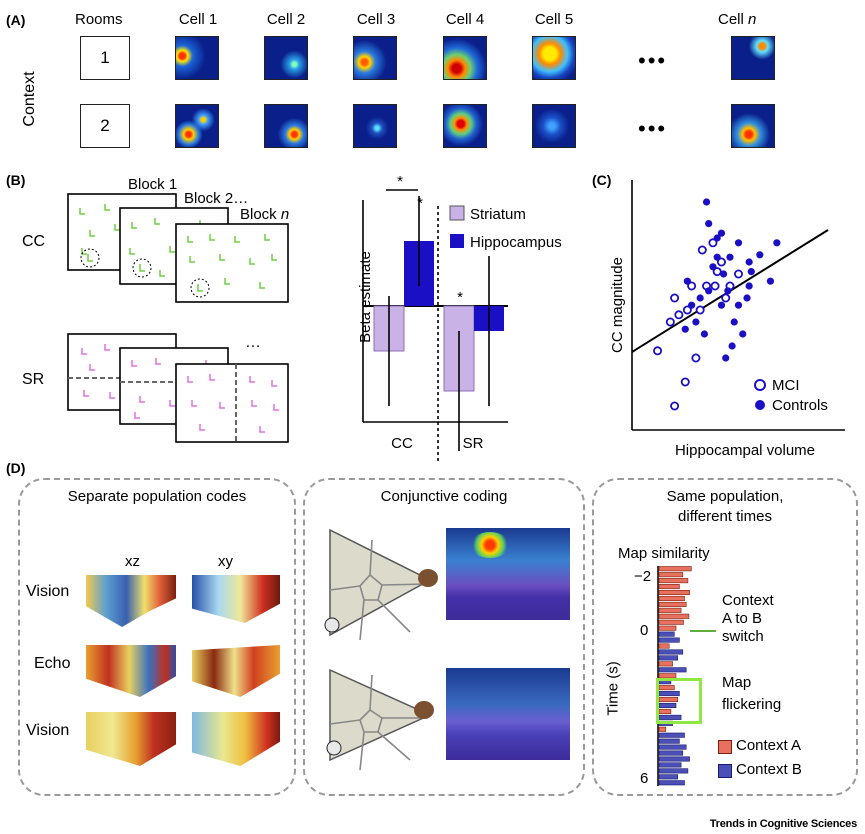 This screenshot has height=834, width=865. Describe the element at coordinates (225, 561) in the screenshot. I see `col-xy-label: xy` at that location.